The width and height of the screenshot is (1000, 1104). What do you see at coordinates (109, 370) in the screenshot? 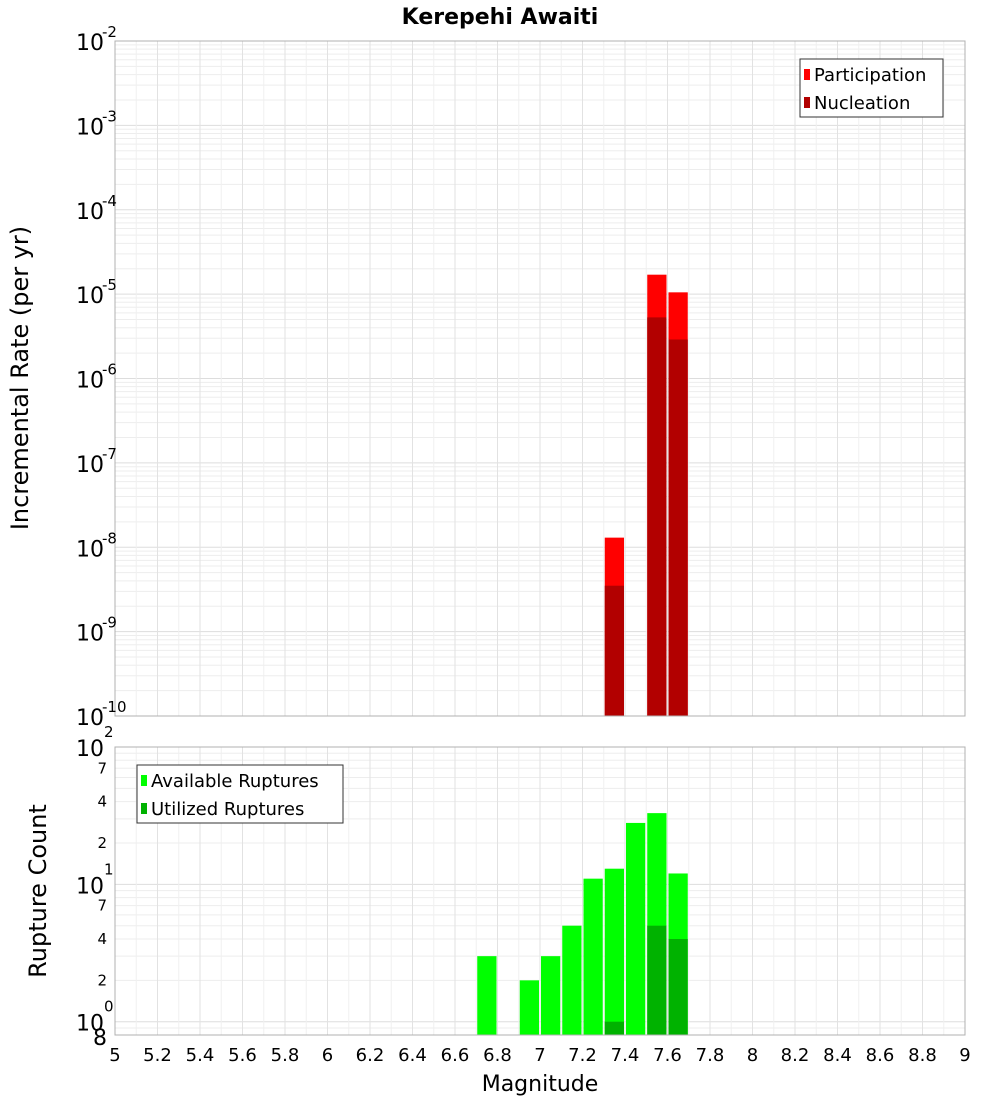
I see `y-tick-exponent: -6` at bounding box center [109, 370].